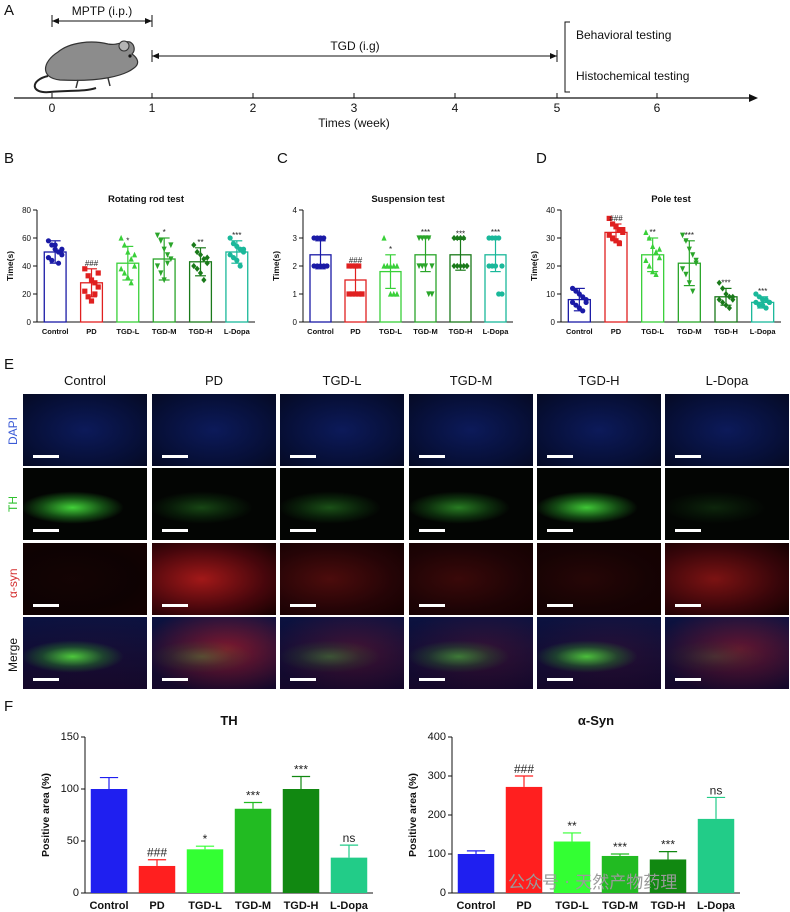 The image size is (790, 912). I want to click on tick-5: 5, so click(557, 108).